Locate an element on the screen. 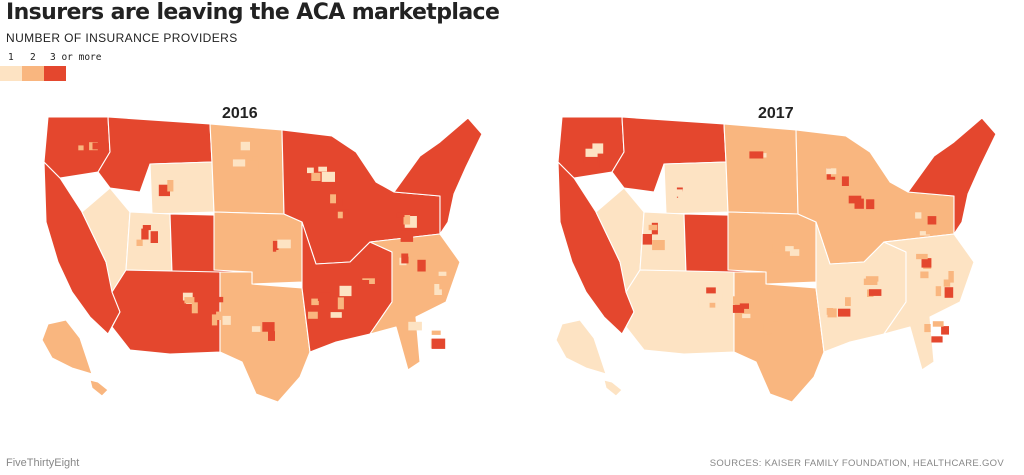 The height and width of the screenshot is (475, 1024). legend-label-3-or-more: 3 or more is located at coordinates (76, 57).